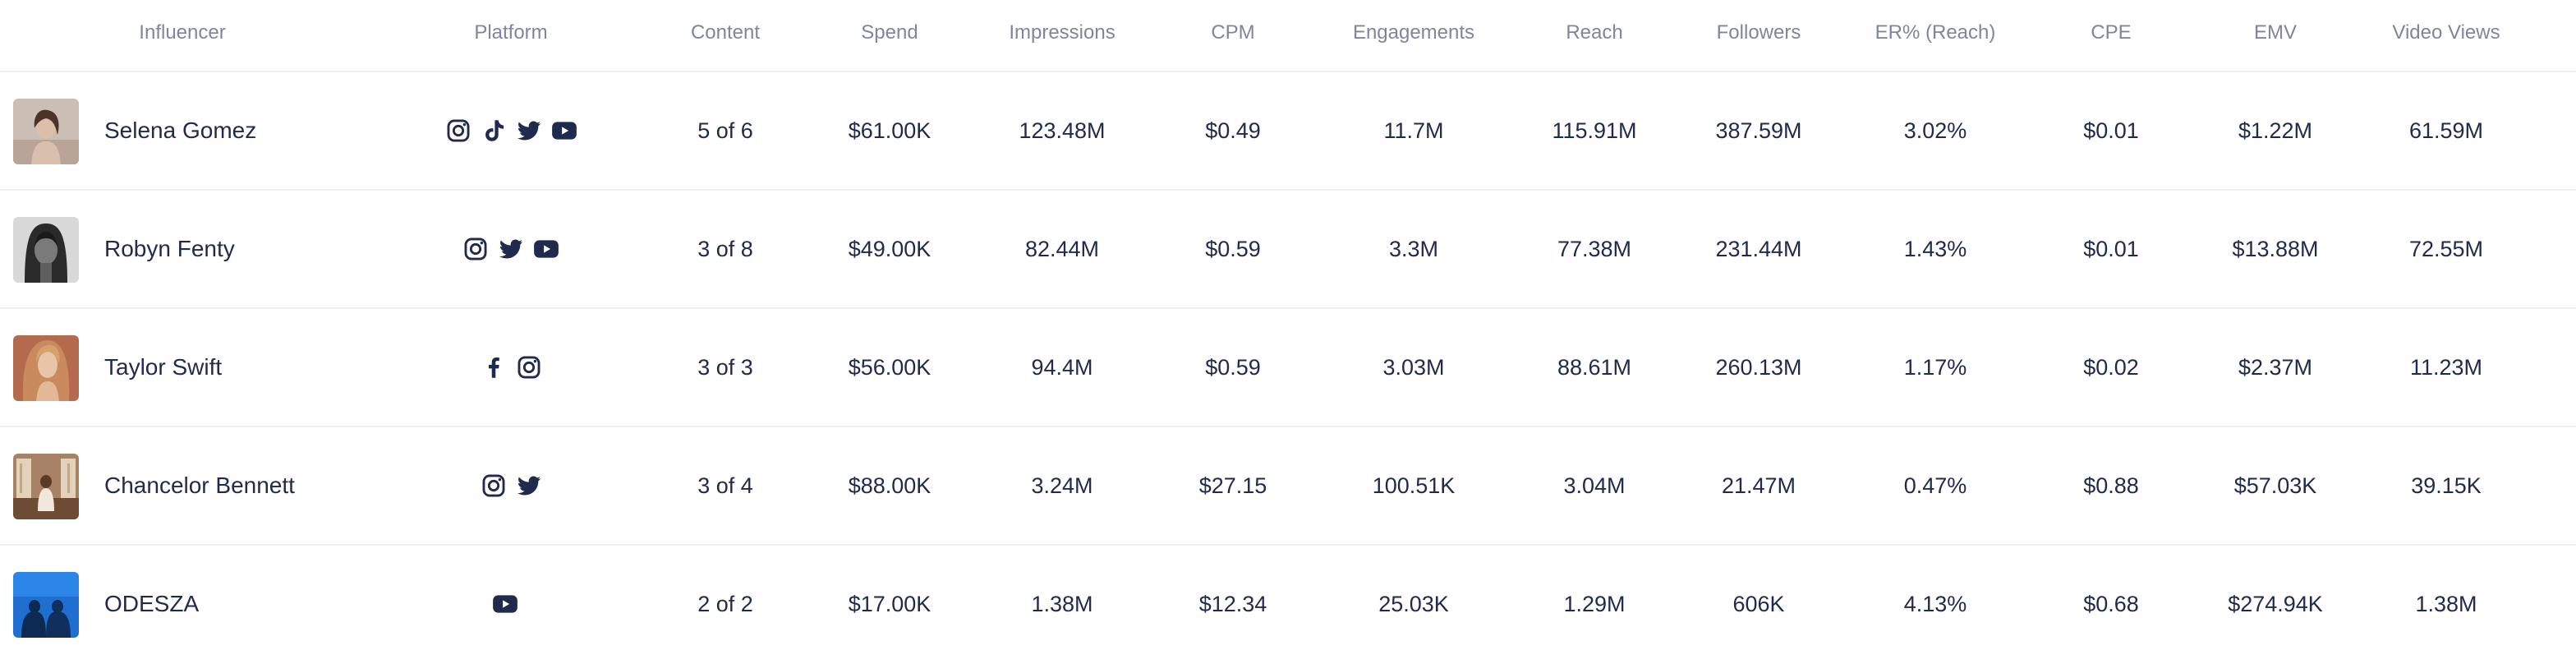 The height and width of the screenshot is (664, 2576). Describe the element at coordinates (2111, 367) in the screenshot. I see `cpe-cell: $0.02` at that location.